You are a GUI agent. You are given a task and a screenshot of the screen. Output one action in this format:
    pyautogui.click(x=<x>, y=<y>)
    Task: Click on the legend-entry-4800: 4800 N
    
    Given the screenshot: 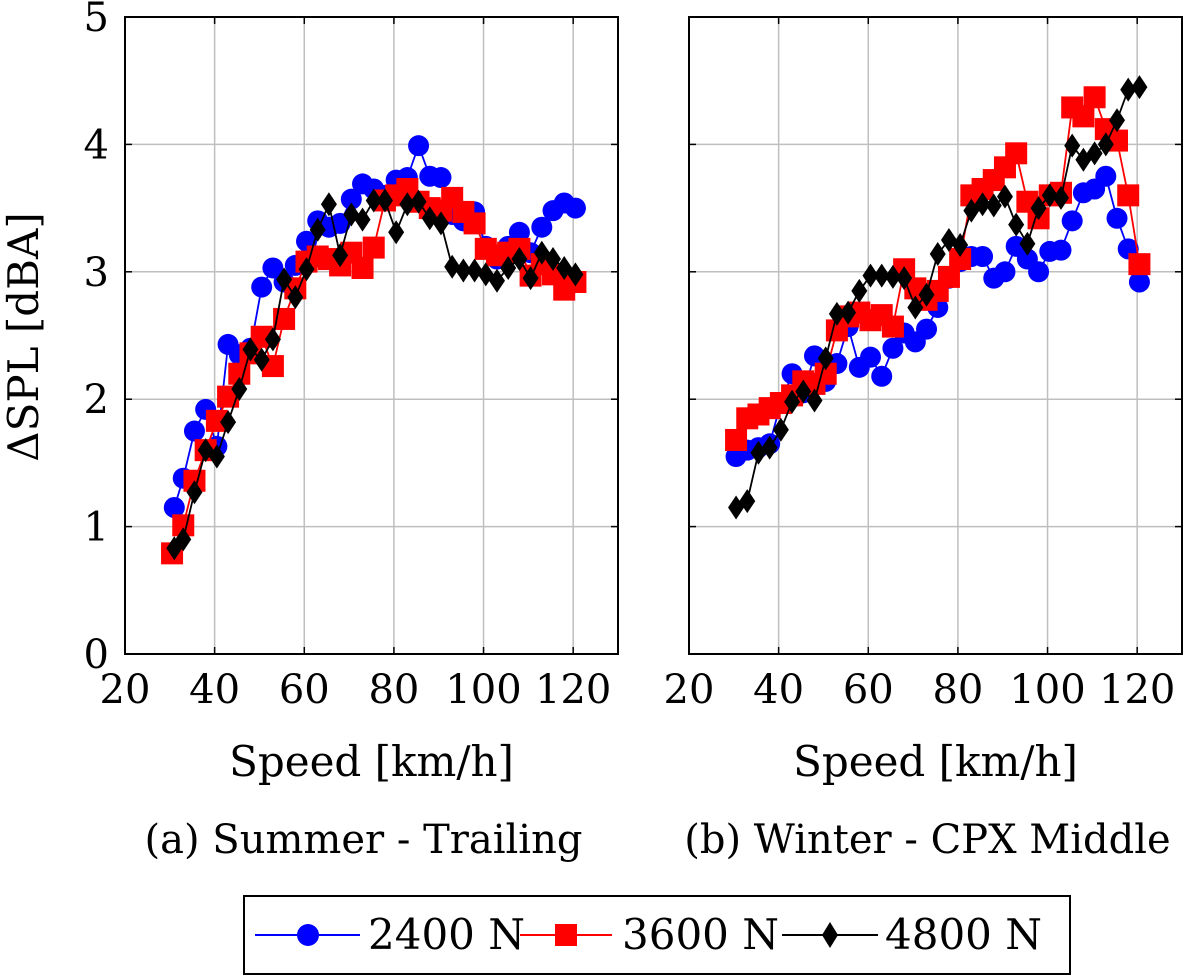 What is the action you would take?
    pyautogui.click(x=912, y=934)
    